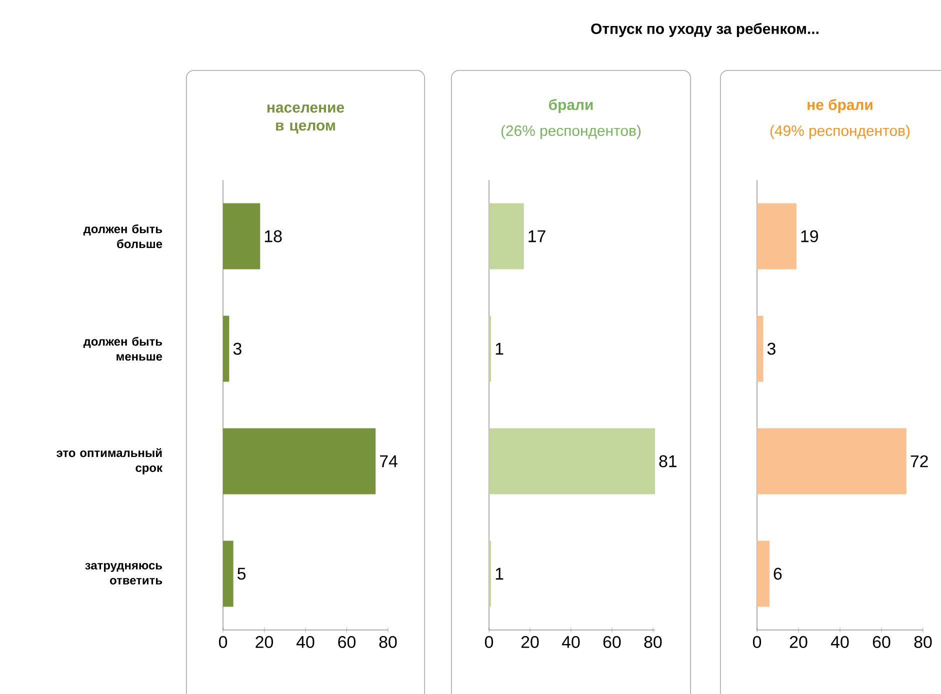 The height and width of the screenshot is (694, 941). What do you see at coordinates (571, 132) in the screenshot?
I see `chart-subtitle: (26% респондентов)` at bounding box center [571, 132].